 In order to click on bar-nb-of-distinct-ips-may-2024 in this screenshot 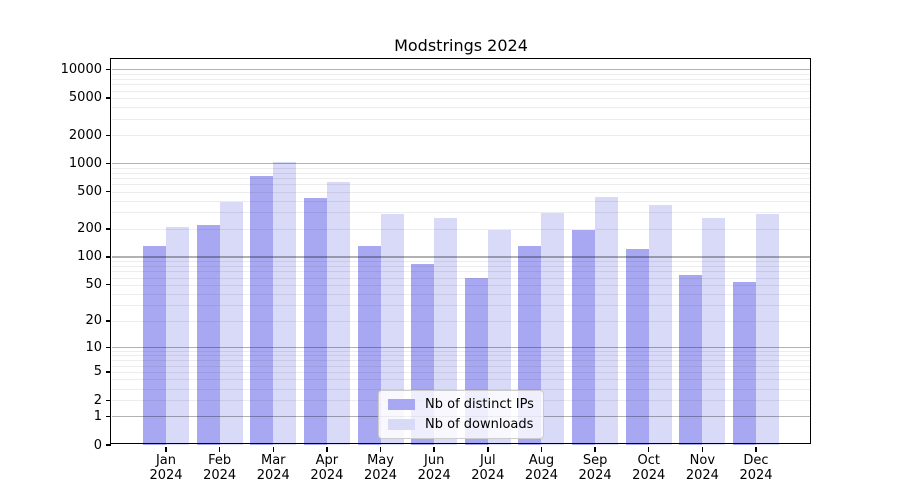, I will do `click(369, 345)`.